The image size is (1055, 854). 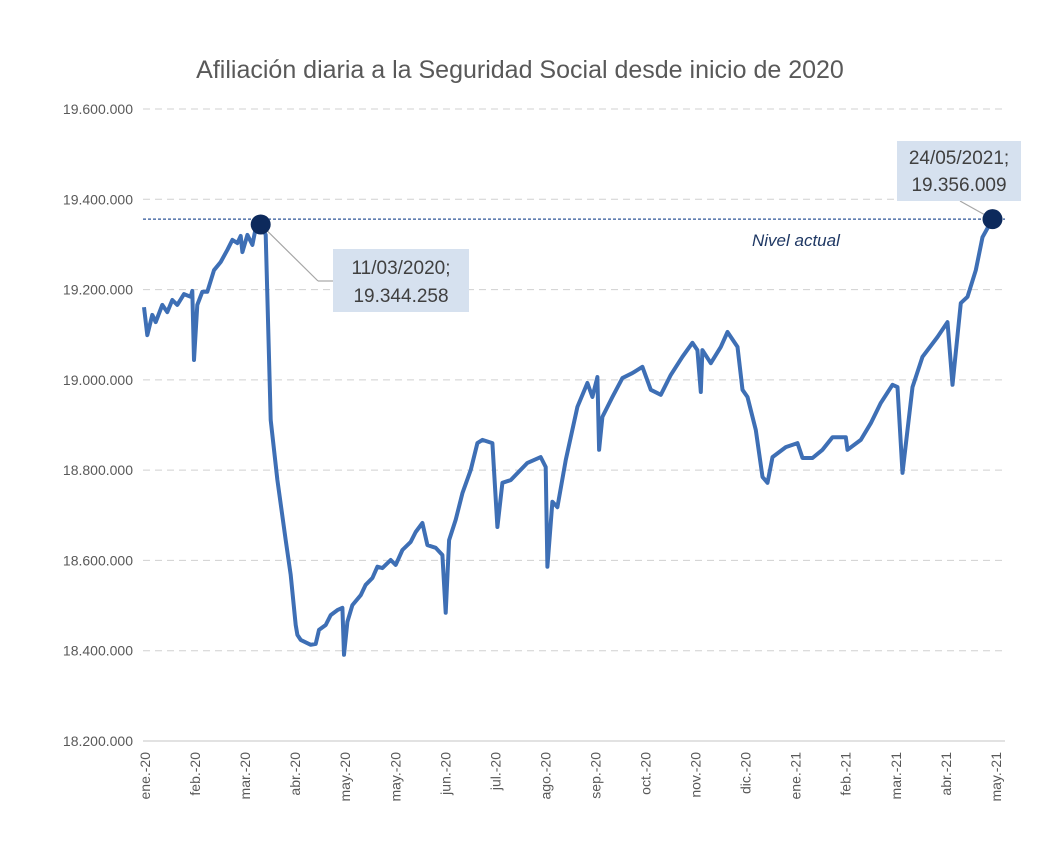 What do you see at coordinates (401, 268) in the screenshot?
I see `callout-date: 11/03/2020;` at bounding box center [401, 268].